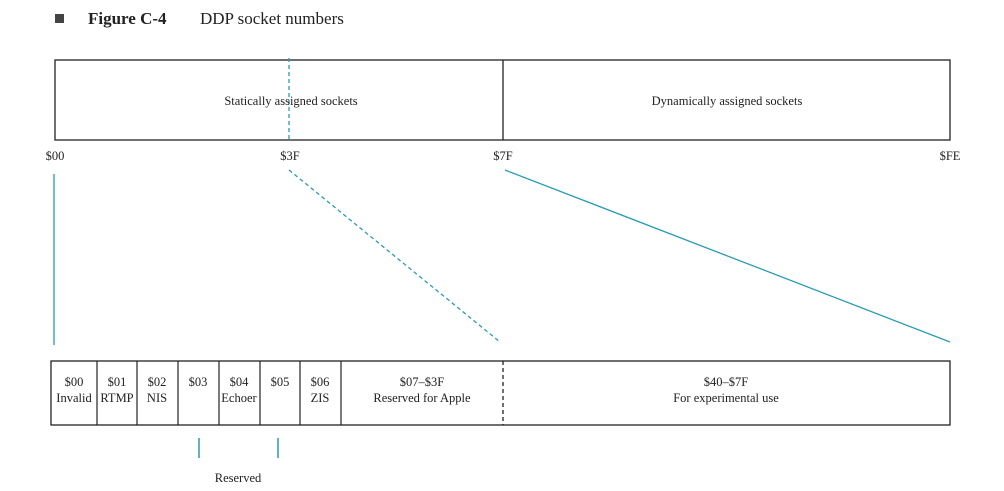  I want to click on cell-num: $02, so click(157, 382).